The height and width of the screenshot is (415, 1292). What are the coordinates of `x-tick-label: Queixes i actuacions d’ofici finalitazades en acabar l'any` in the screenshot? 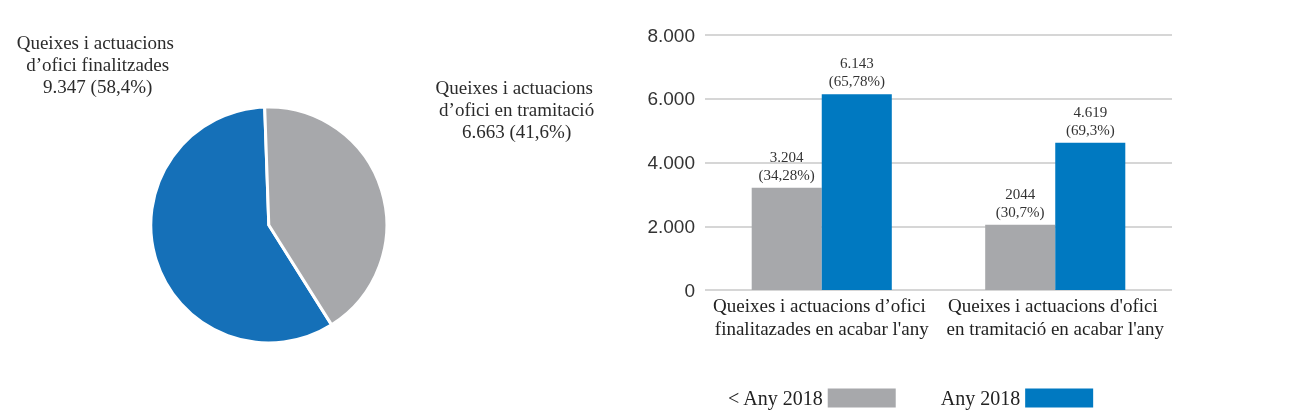 It's located at (822, 317).